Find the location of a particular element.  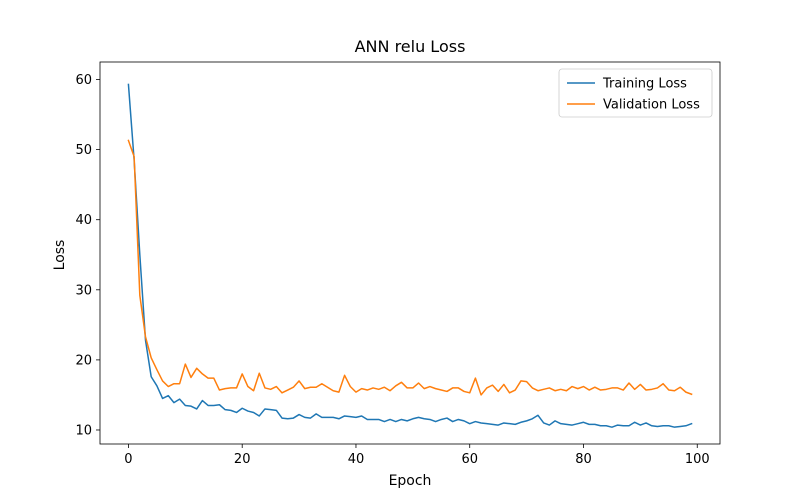

x-tick-label: 60 is located at coordinates (469, 459).